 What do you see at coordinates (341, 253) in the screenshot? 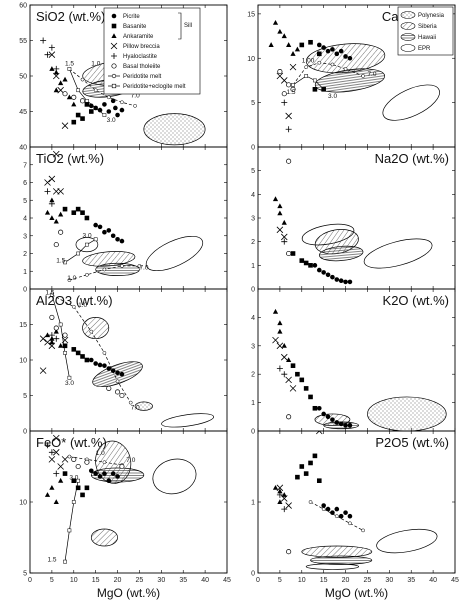
I see `field-hawaii` at bounding box center [341, 253].